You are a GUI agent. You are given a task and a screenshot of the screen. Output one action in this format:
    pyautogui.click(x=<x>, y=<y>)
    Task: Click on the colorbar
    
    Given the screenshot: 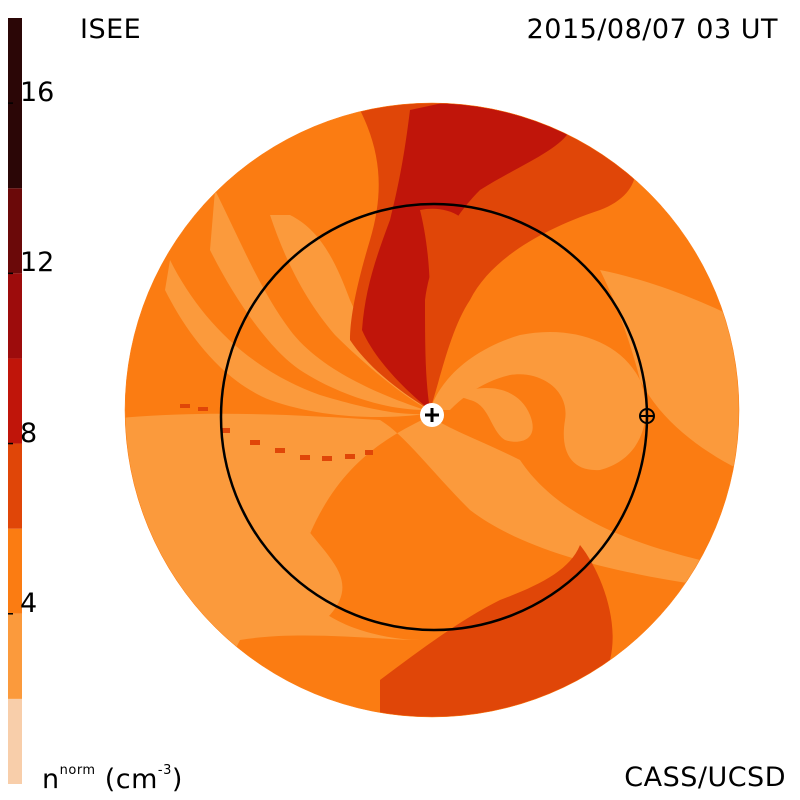 What is the action you would take?
    pyautogui.click(x=15, y=401)
    